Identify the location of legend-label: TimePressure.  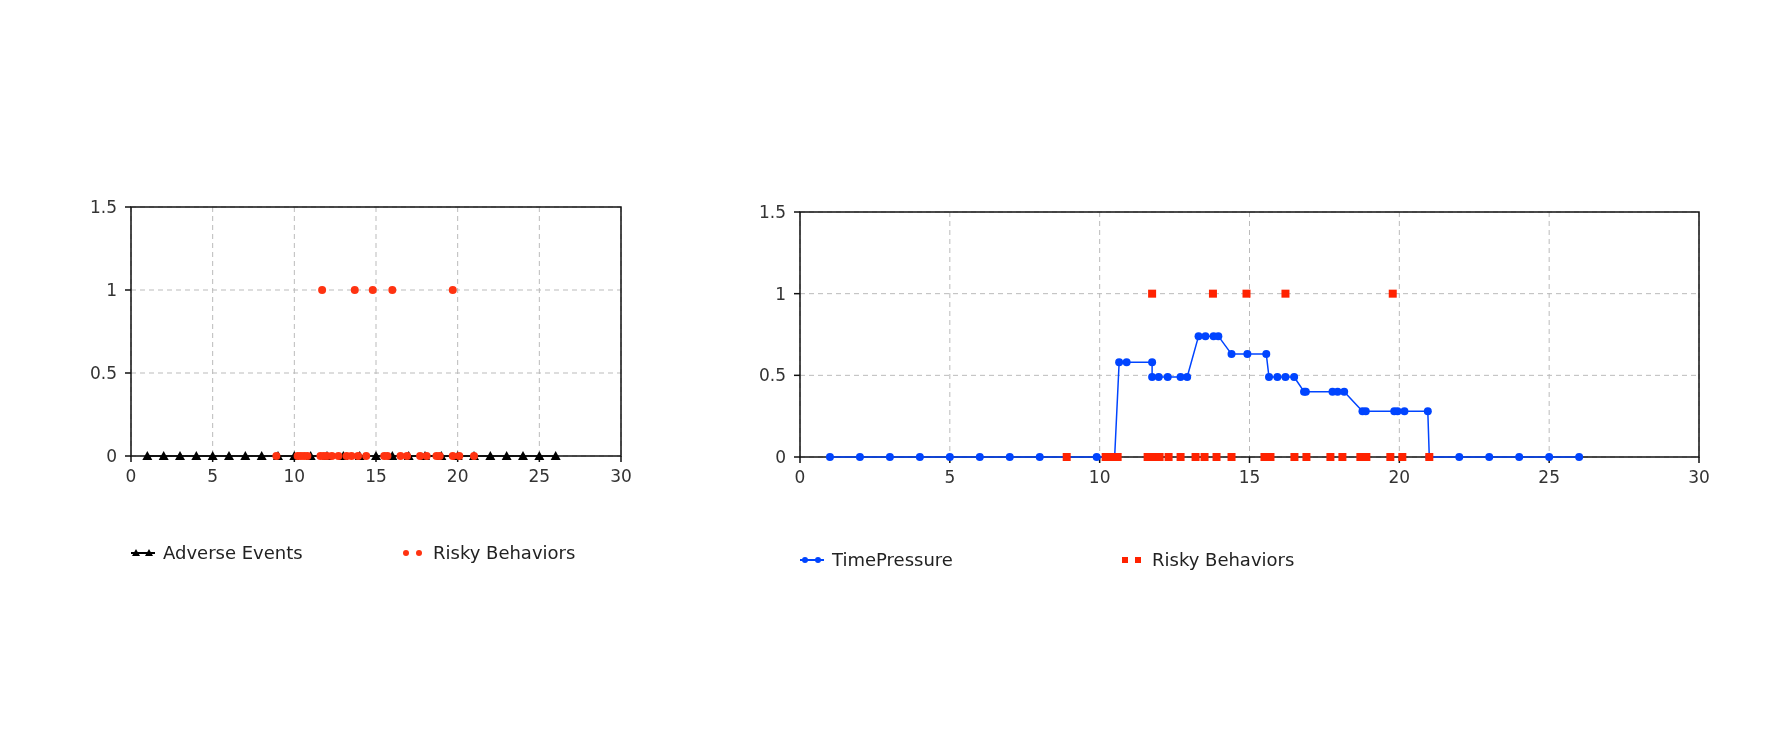
(892, 559).